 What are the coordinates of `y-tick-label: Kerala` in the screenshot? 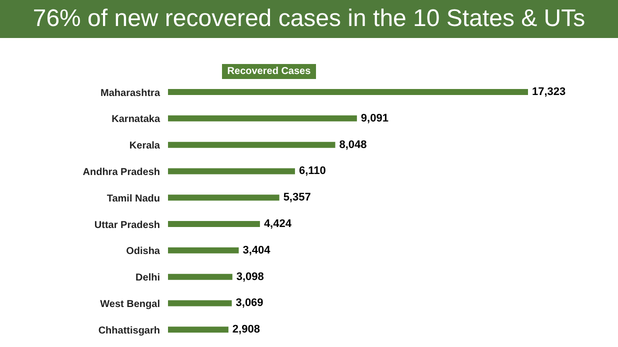 It's located at (144, 146).